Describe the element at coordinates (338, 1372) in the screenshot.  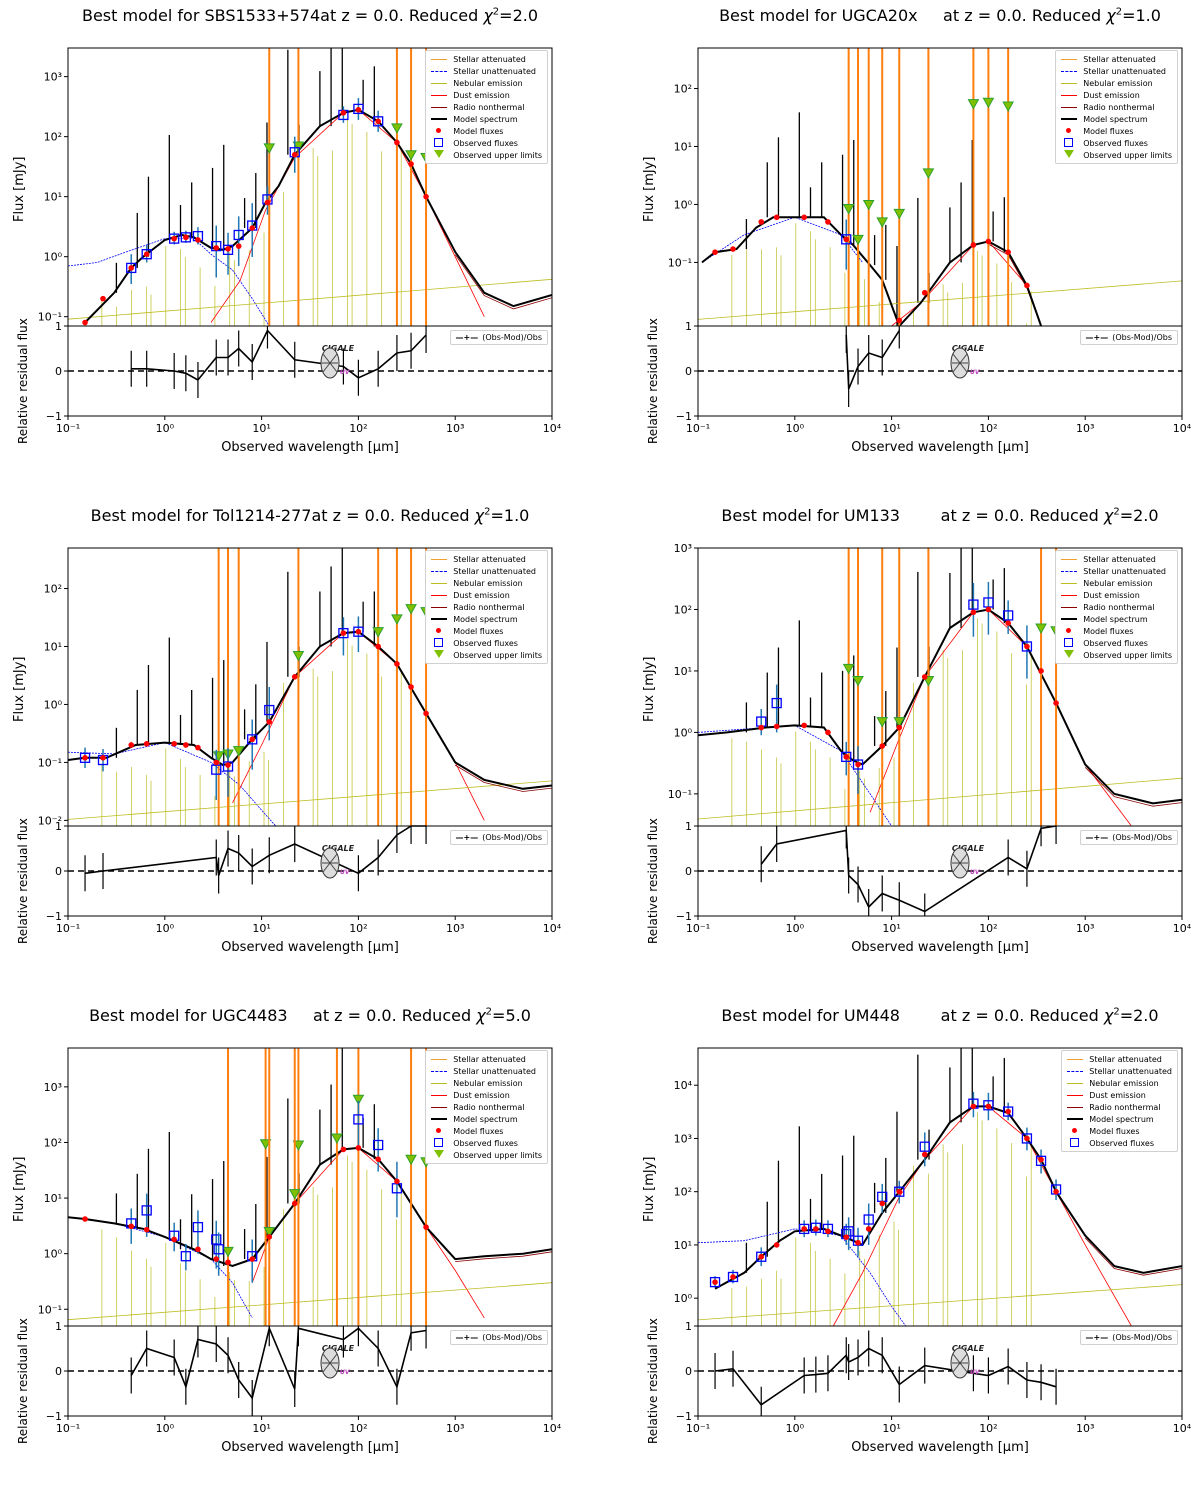
I see `cigale-logo: CIGALE UV IR` at that location.